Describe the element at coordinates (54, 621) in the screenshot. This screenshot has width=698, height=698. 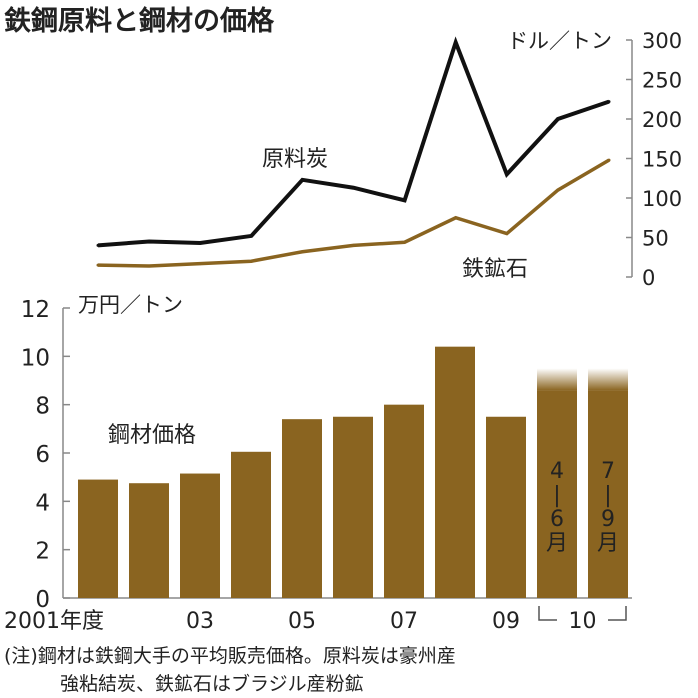
I see `x-tick-label: 2001年度` at that location.